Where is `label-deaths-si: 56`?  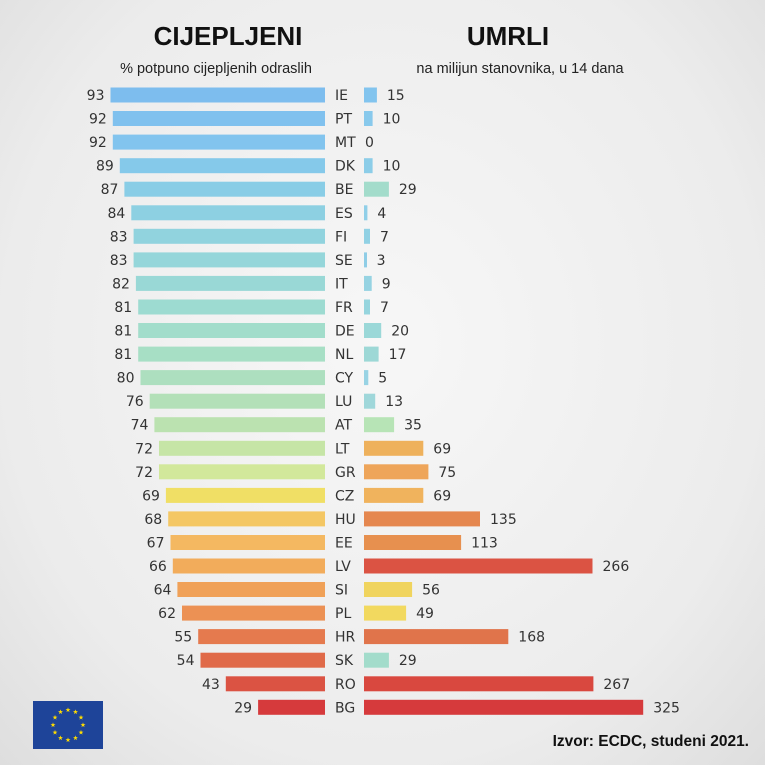 label-deaths-si: 56 is located at coordinates (431, 591).